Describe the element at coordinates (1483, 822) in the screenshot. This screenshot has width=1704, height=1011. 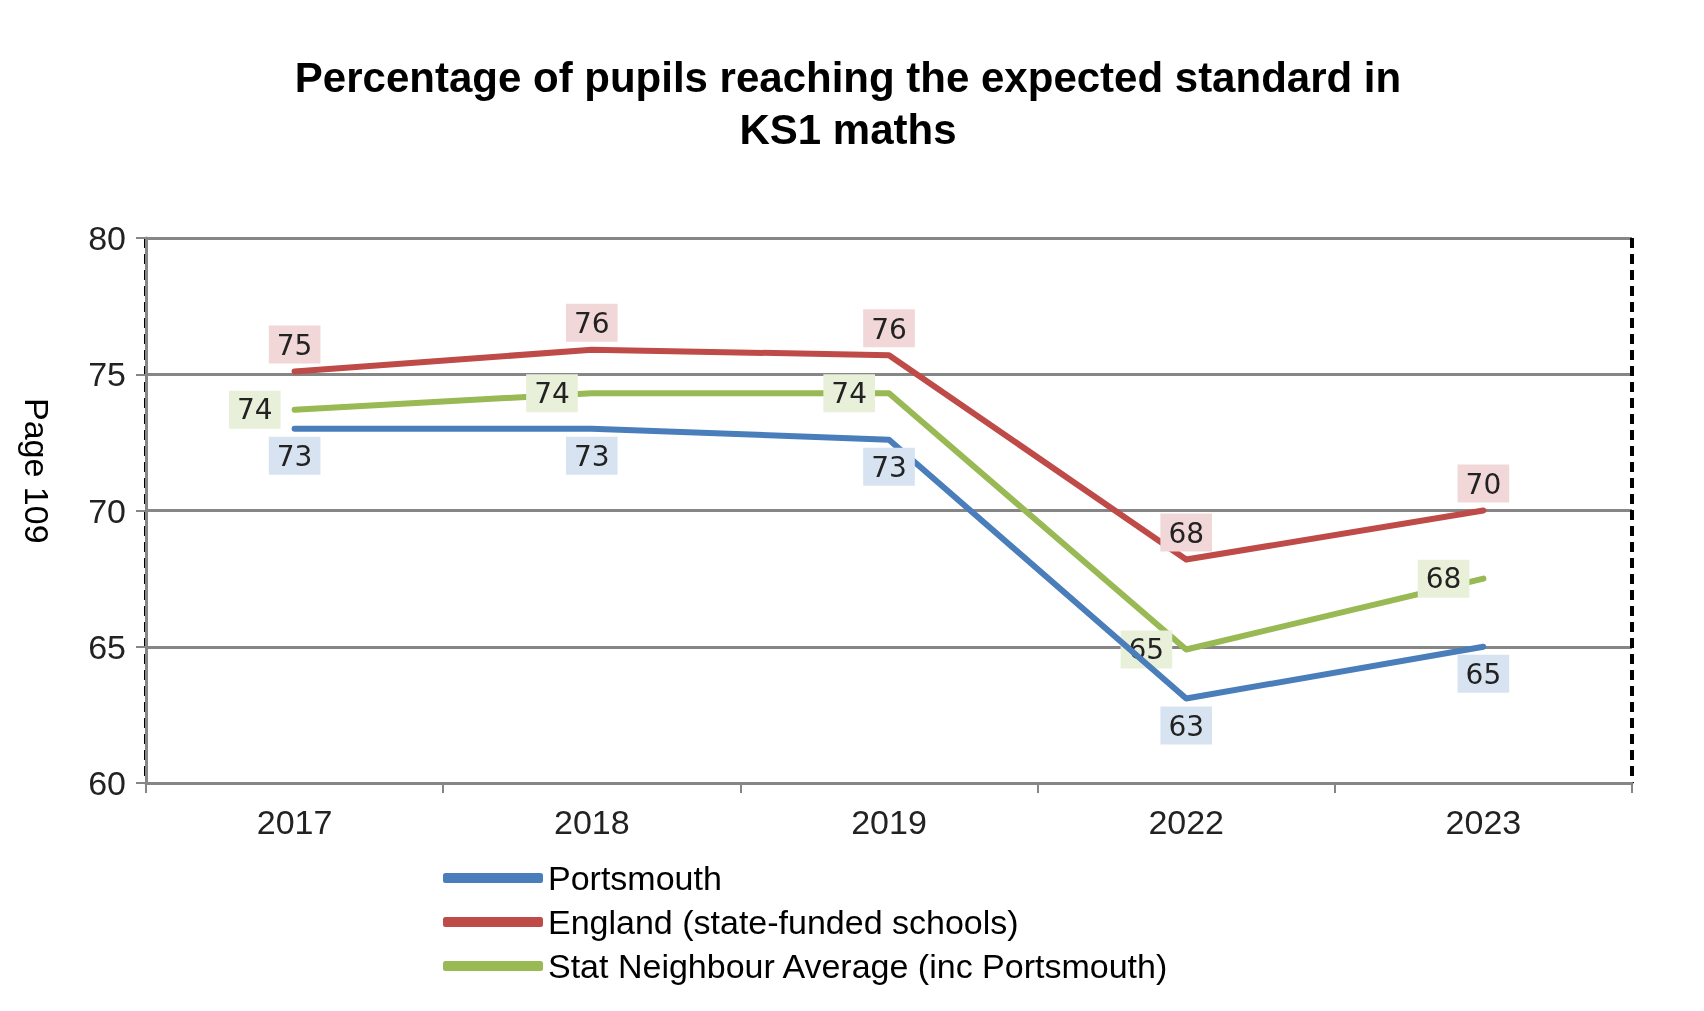
I see `x-tick-label: 2023` at that location.